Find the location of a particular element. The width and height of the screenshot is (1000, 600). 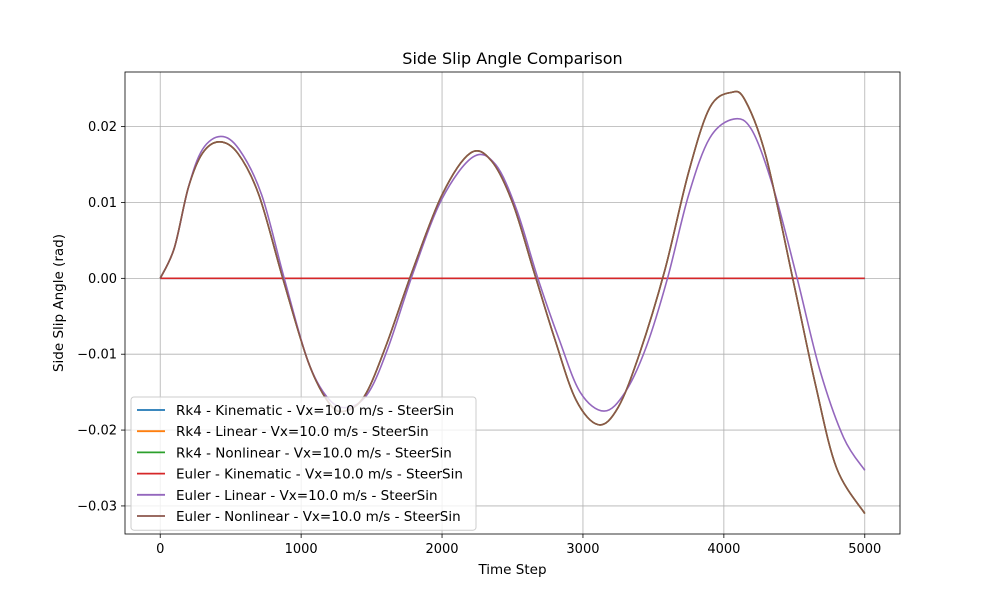

x-tick-label: 1000 is located at coordinates (301, 549).